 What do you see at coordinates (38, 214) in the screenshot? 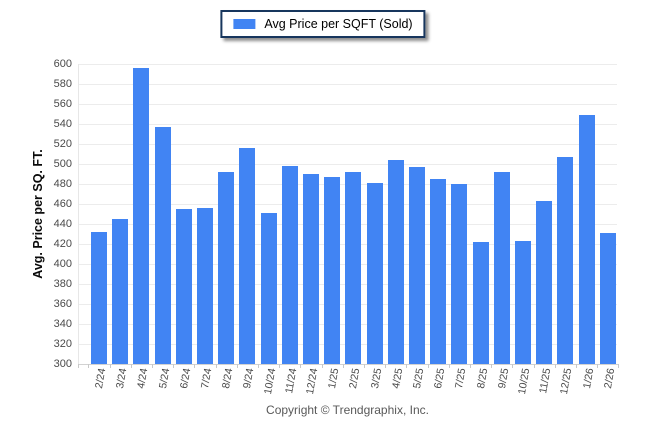
I see `y-axis-title: Avg. Price per SQ. FT.` at bounding box center [38, 214].